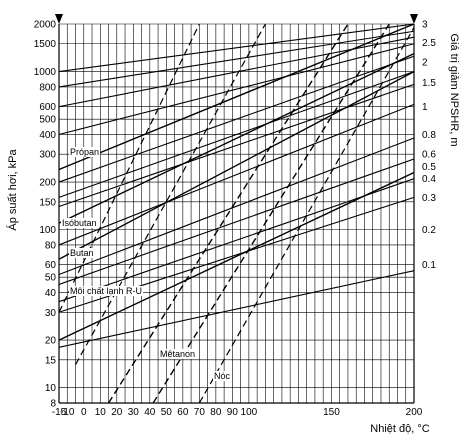 The image size is (466, 444). I want to click on y2-tick-label: 2, so click(425, 62).